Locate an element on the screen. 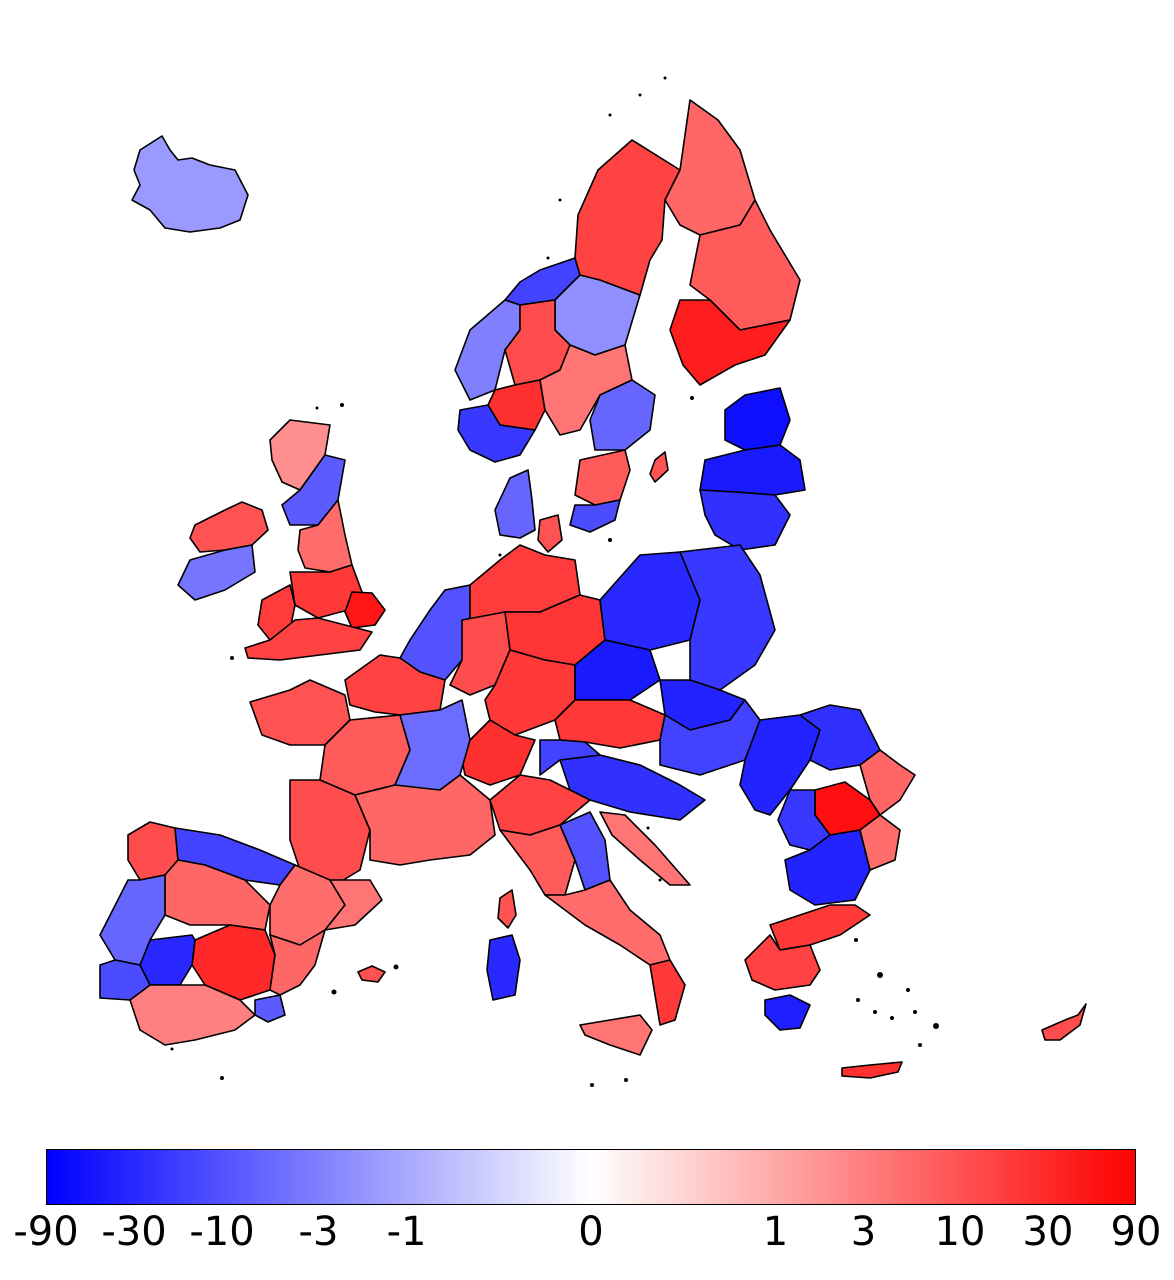  region-england-south is located at coordinates (308, 639).